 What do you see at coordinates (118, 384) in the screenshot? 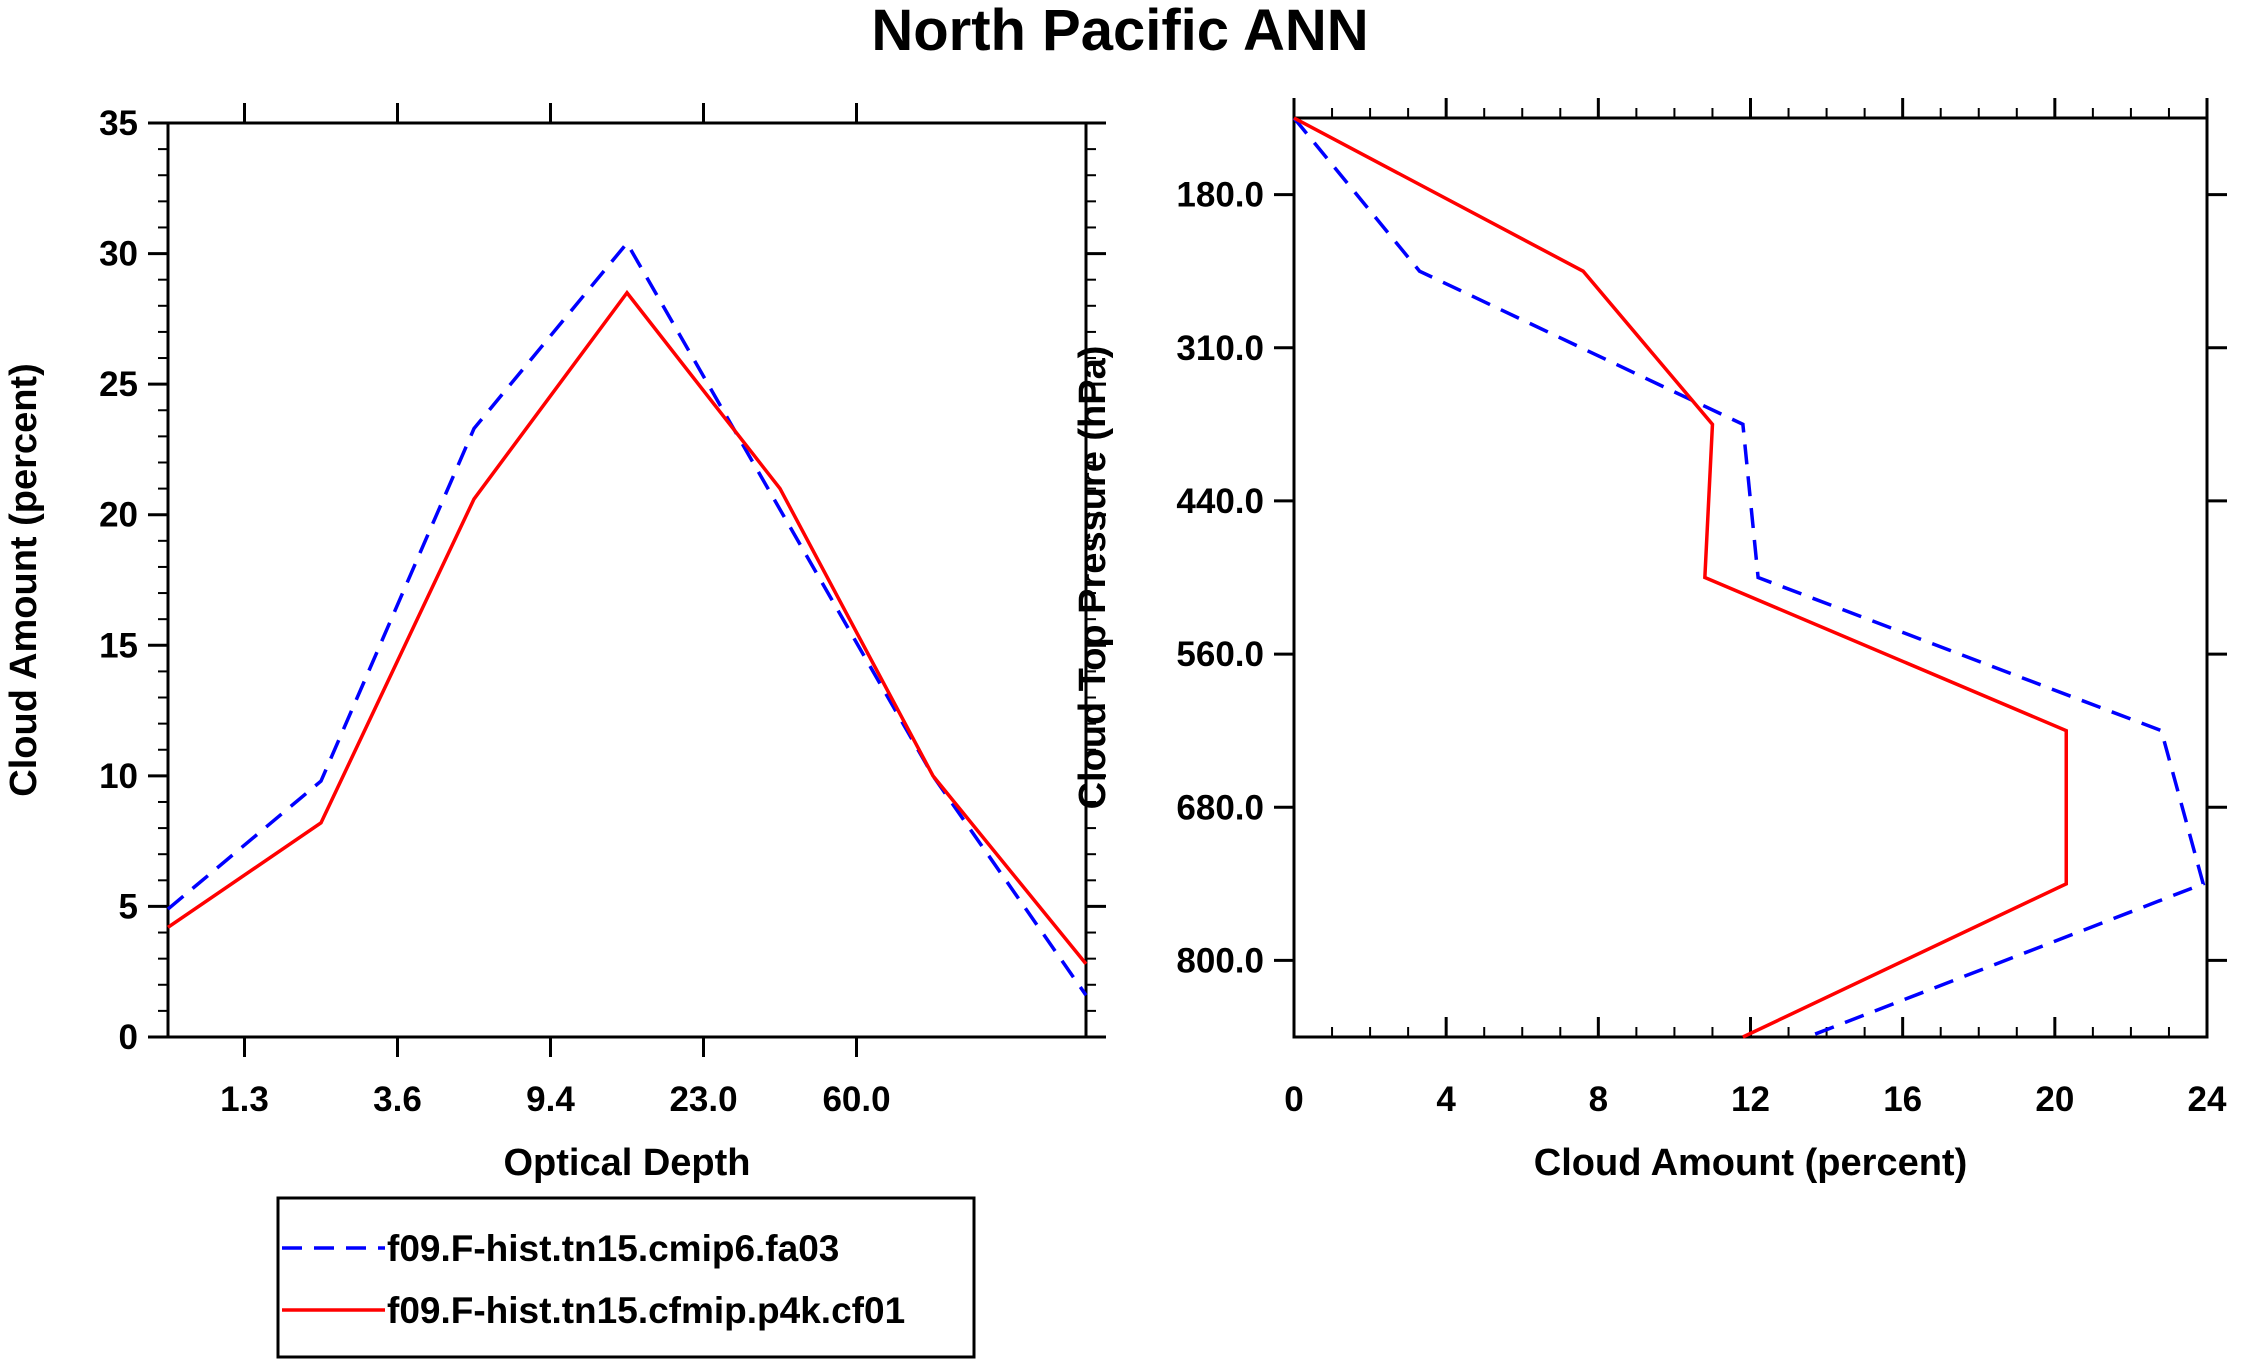
I see `left-y-tick-label: 25` at bounding box center [118, 384].